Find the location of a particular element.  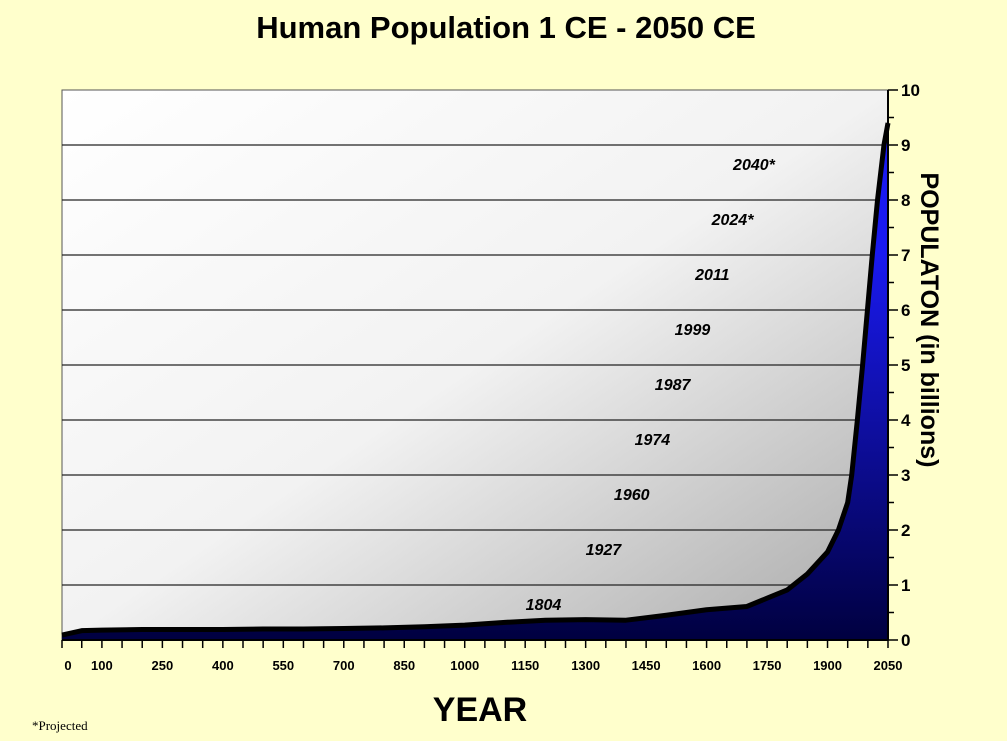

y-tick-label: 6 is located at coordinates (905, 310).